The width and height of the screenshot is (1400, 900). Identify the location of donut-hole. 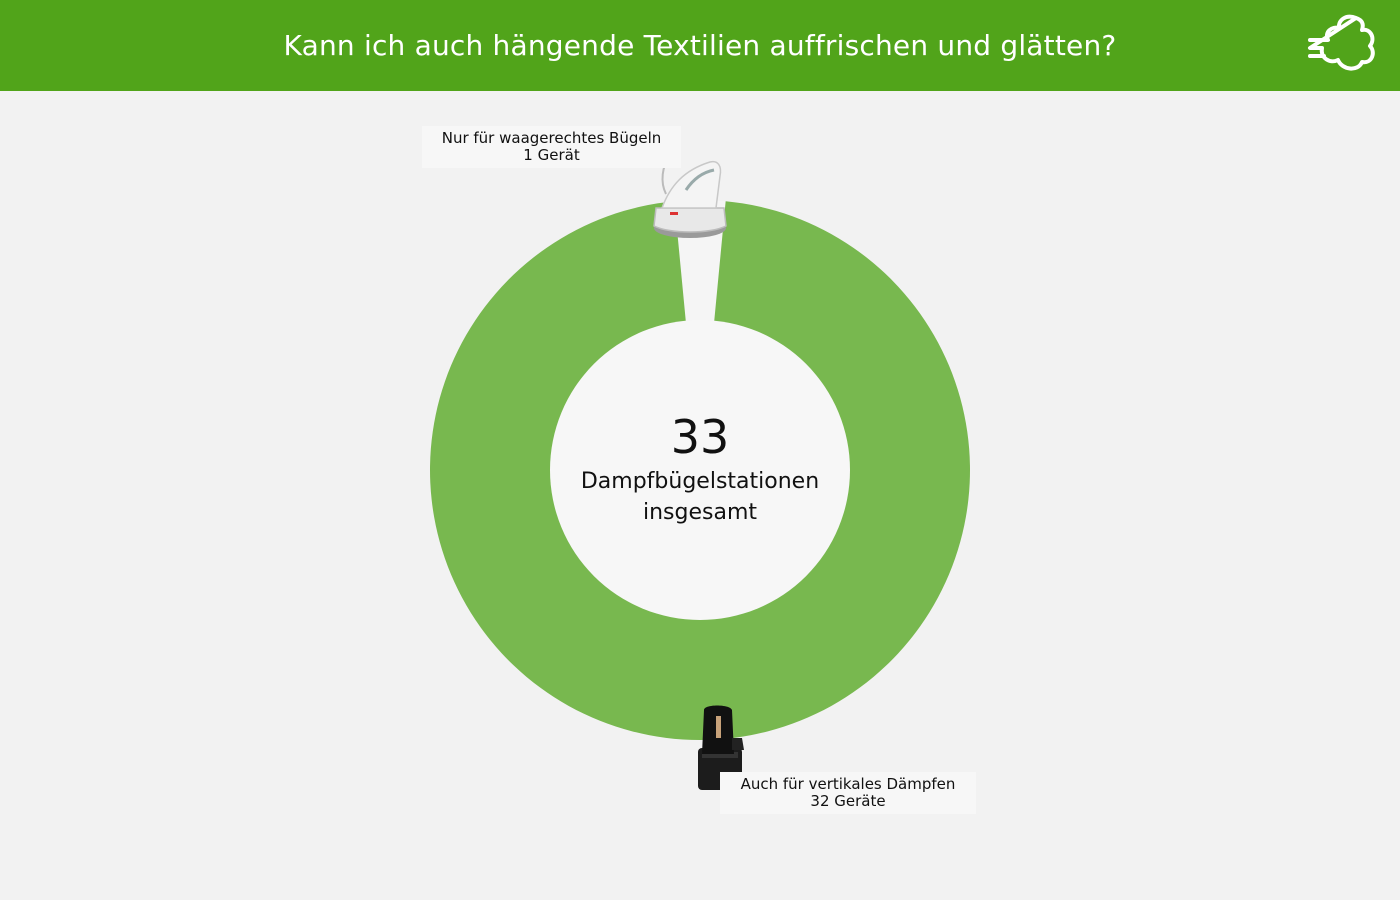
(700, 470).